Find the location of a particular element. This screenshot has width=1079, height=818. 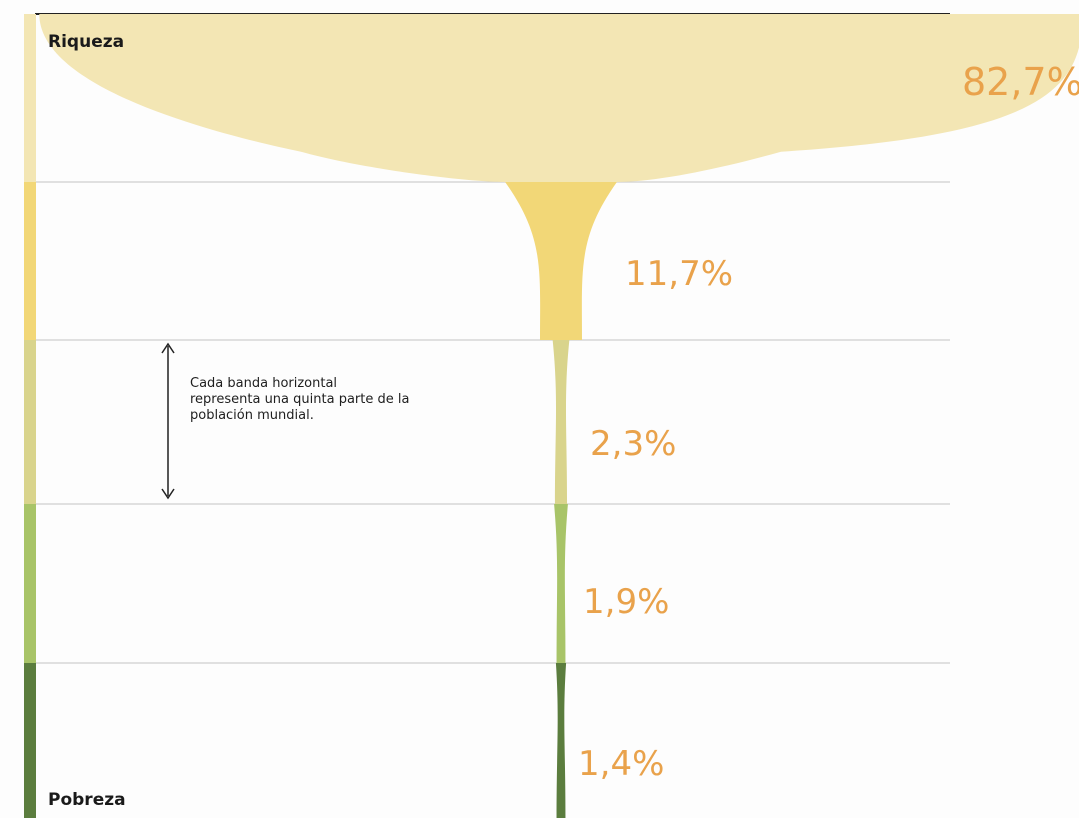

percent-label-band-3: 2,3% is located at coordinates (633, 444).